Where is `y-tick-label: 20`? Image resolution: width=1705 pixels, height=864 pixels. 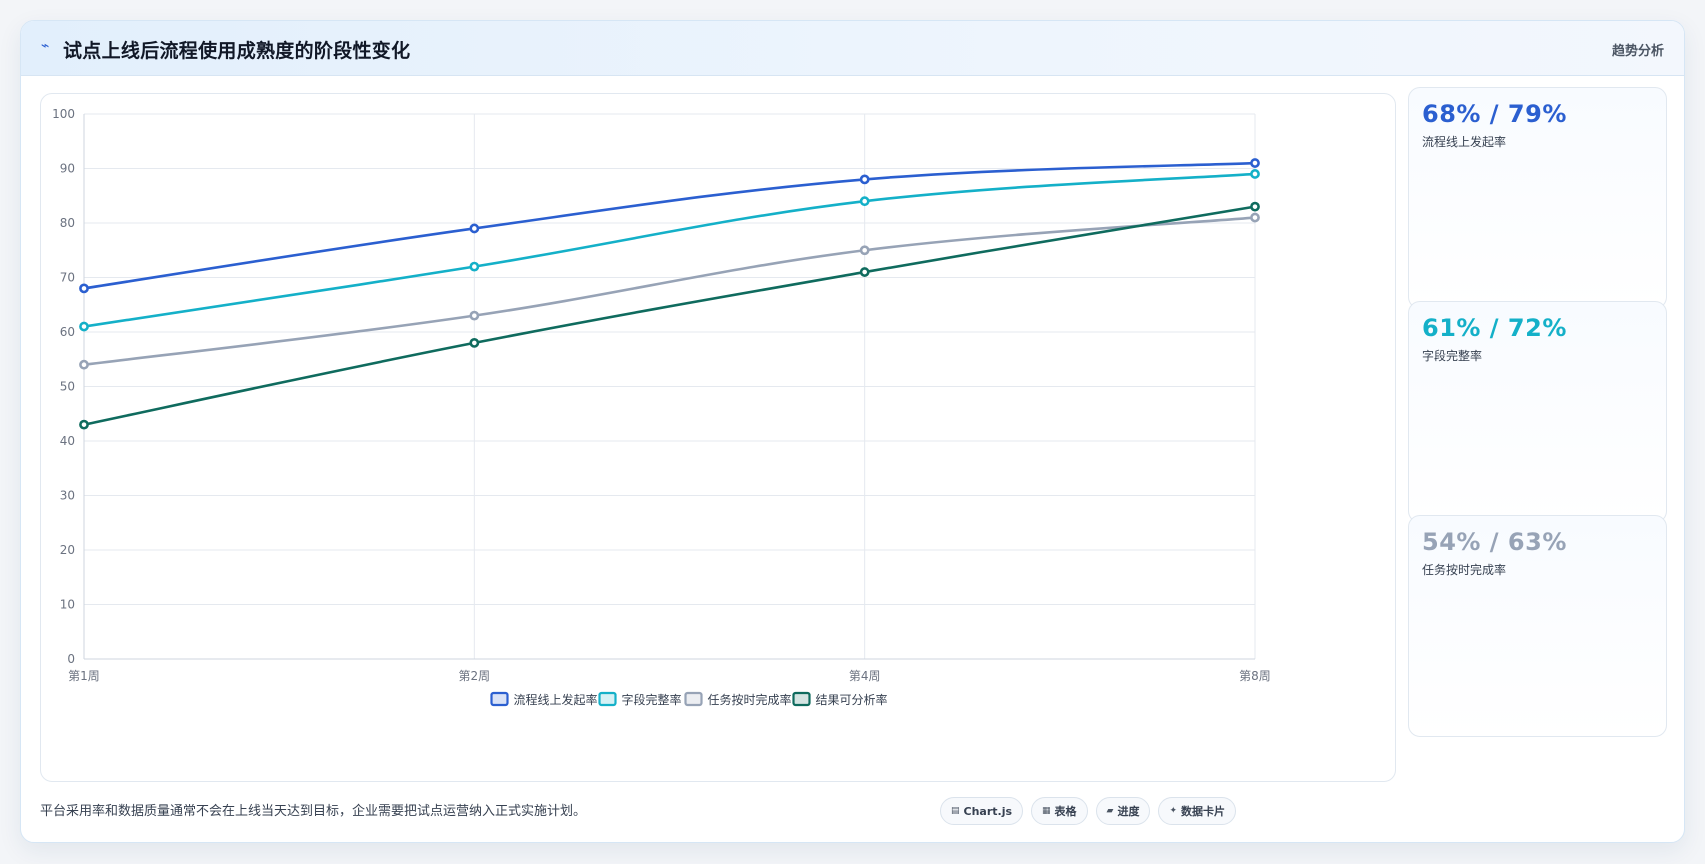 y-tick-label: 20 is located at coordinates (67, 550).